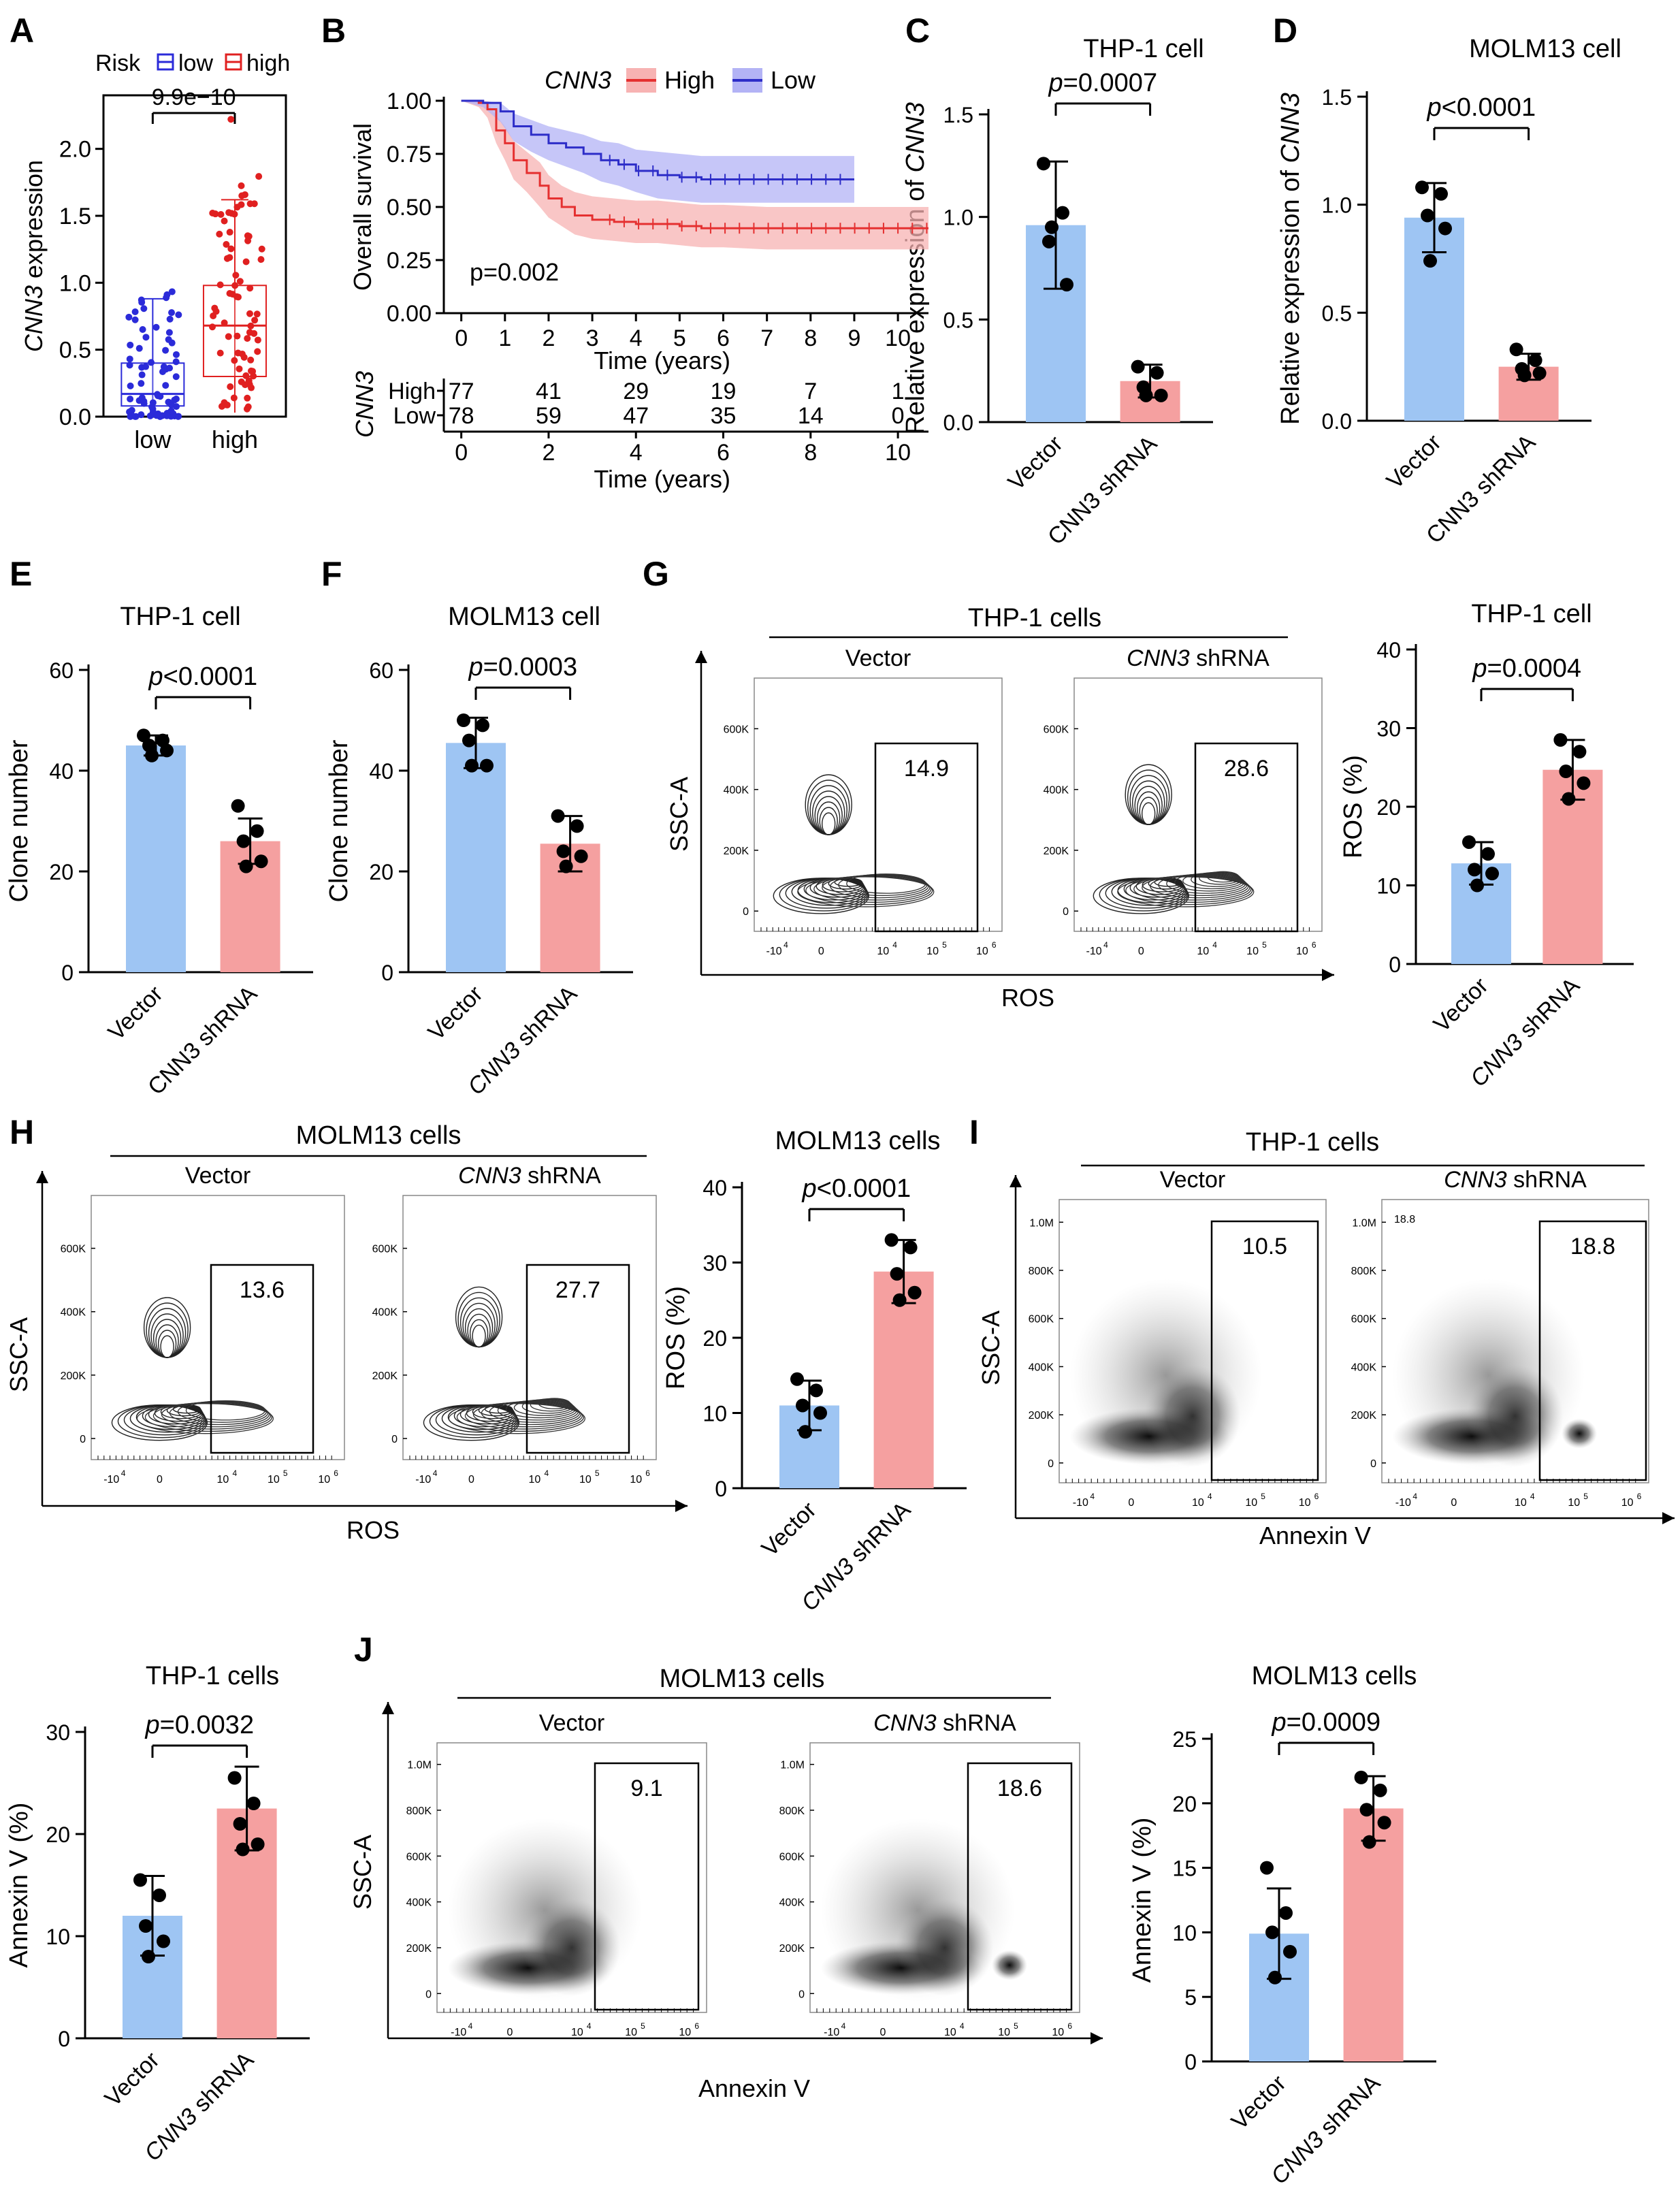  What do you see at coordinates (1574, 1503) in the screenshot?
I see `flow-I-plot-2-xtick-label: 10` at bounding box center [1574, 1503].